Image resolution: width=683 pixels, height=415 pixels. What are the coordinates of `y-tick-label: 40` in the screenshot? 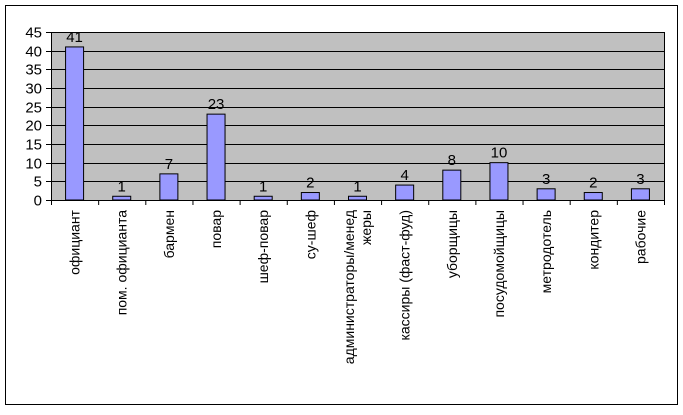 It's located at (33, 52).